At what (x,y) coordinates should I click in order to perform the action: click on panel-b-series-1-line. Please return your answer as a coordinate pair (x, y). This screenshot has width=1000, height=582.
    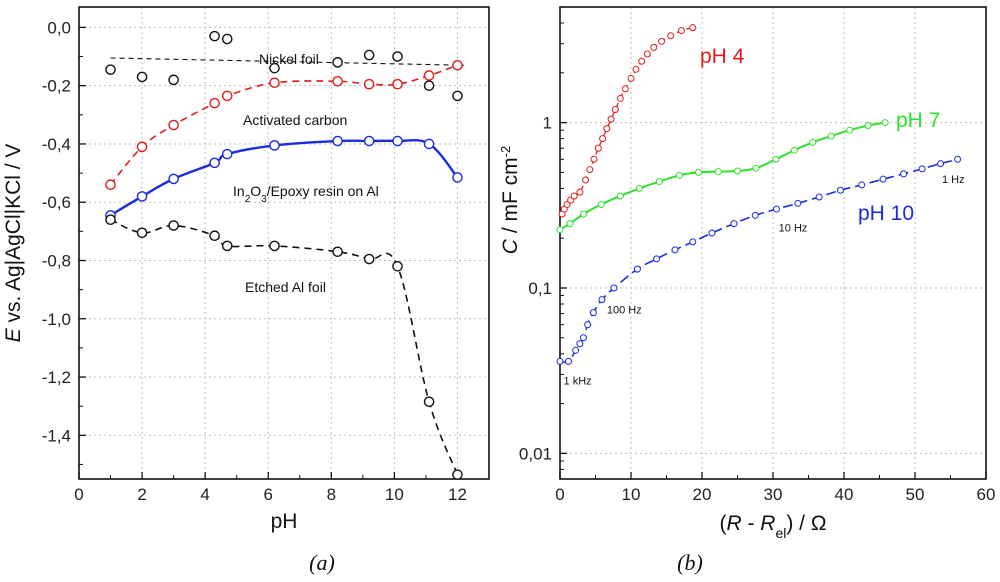
    Looking at the image, I should click on (722, 176).